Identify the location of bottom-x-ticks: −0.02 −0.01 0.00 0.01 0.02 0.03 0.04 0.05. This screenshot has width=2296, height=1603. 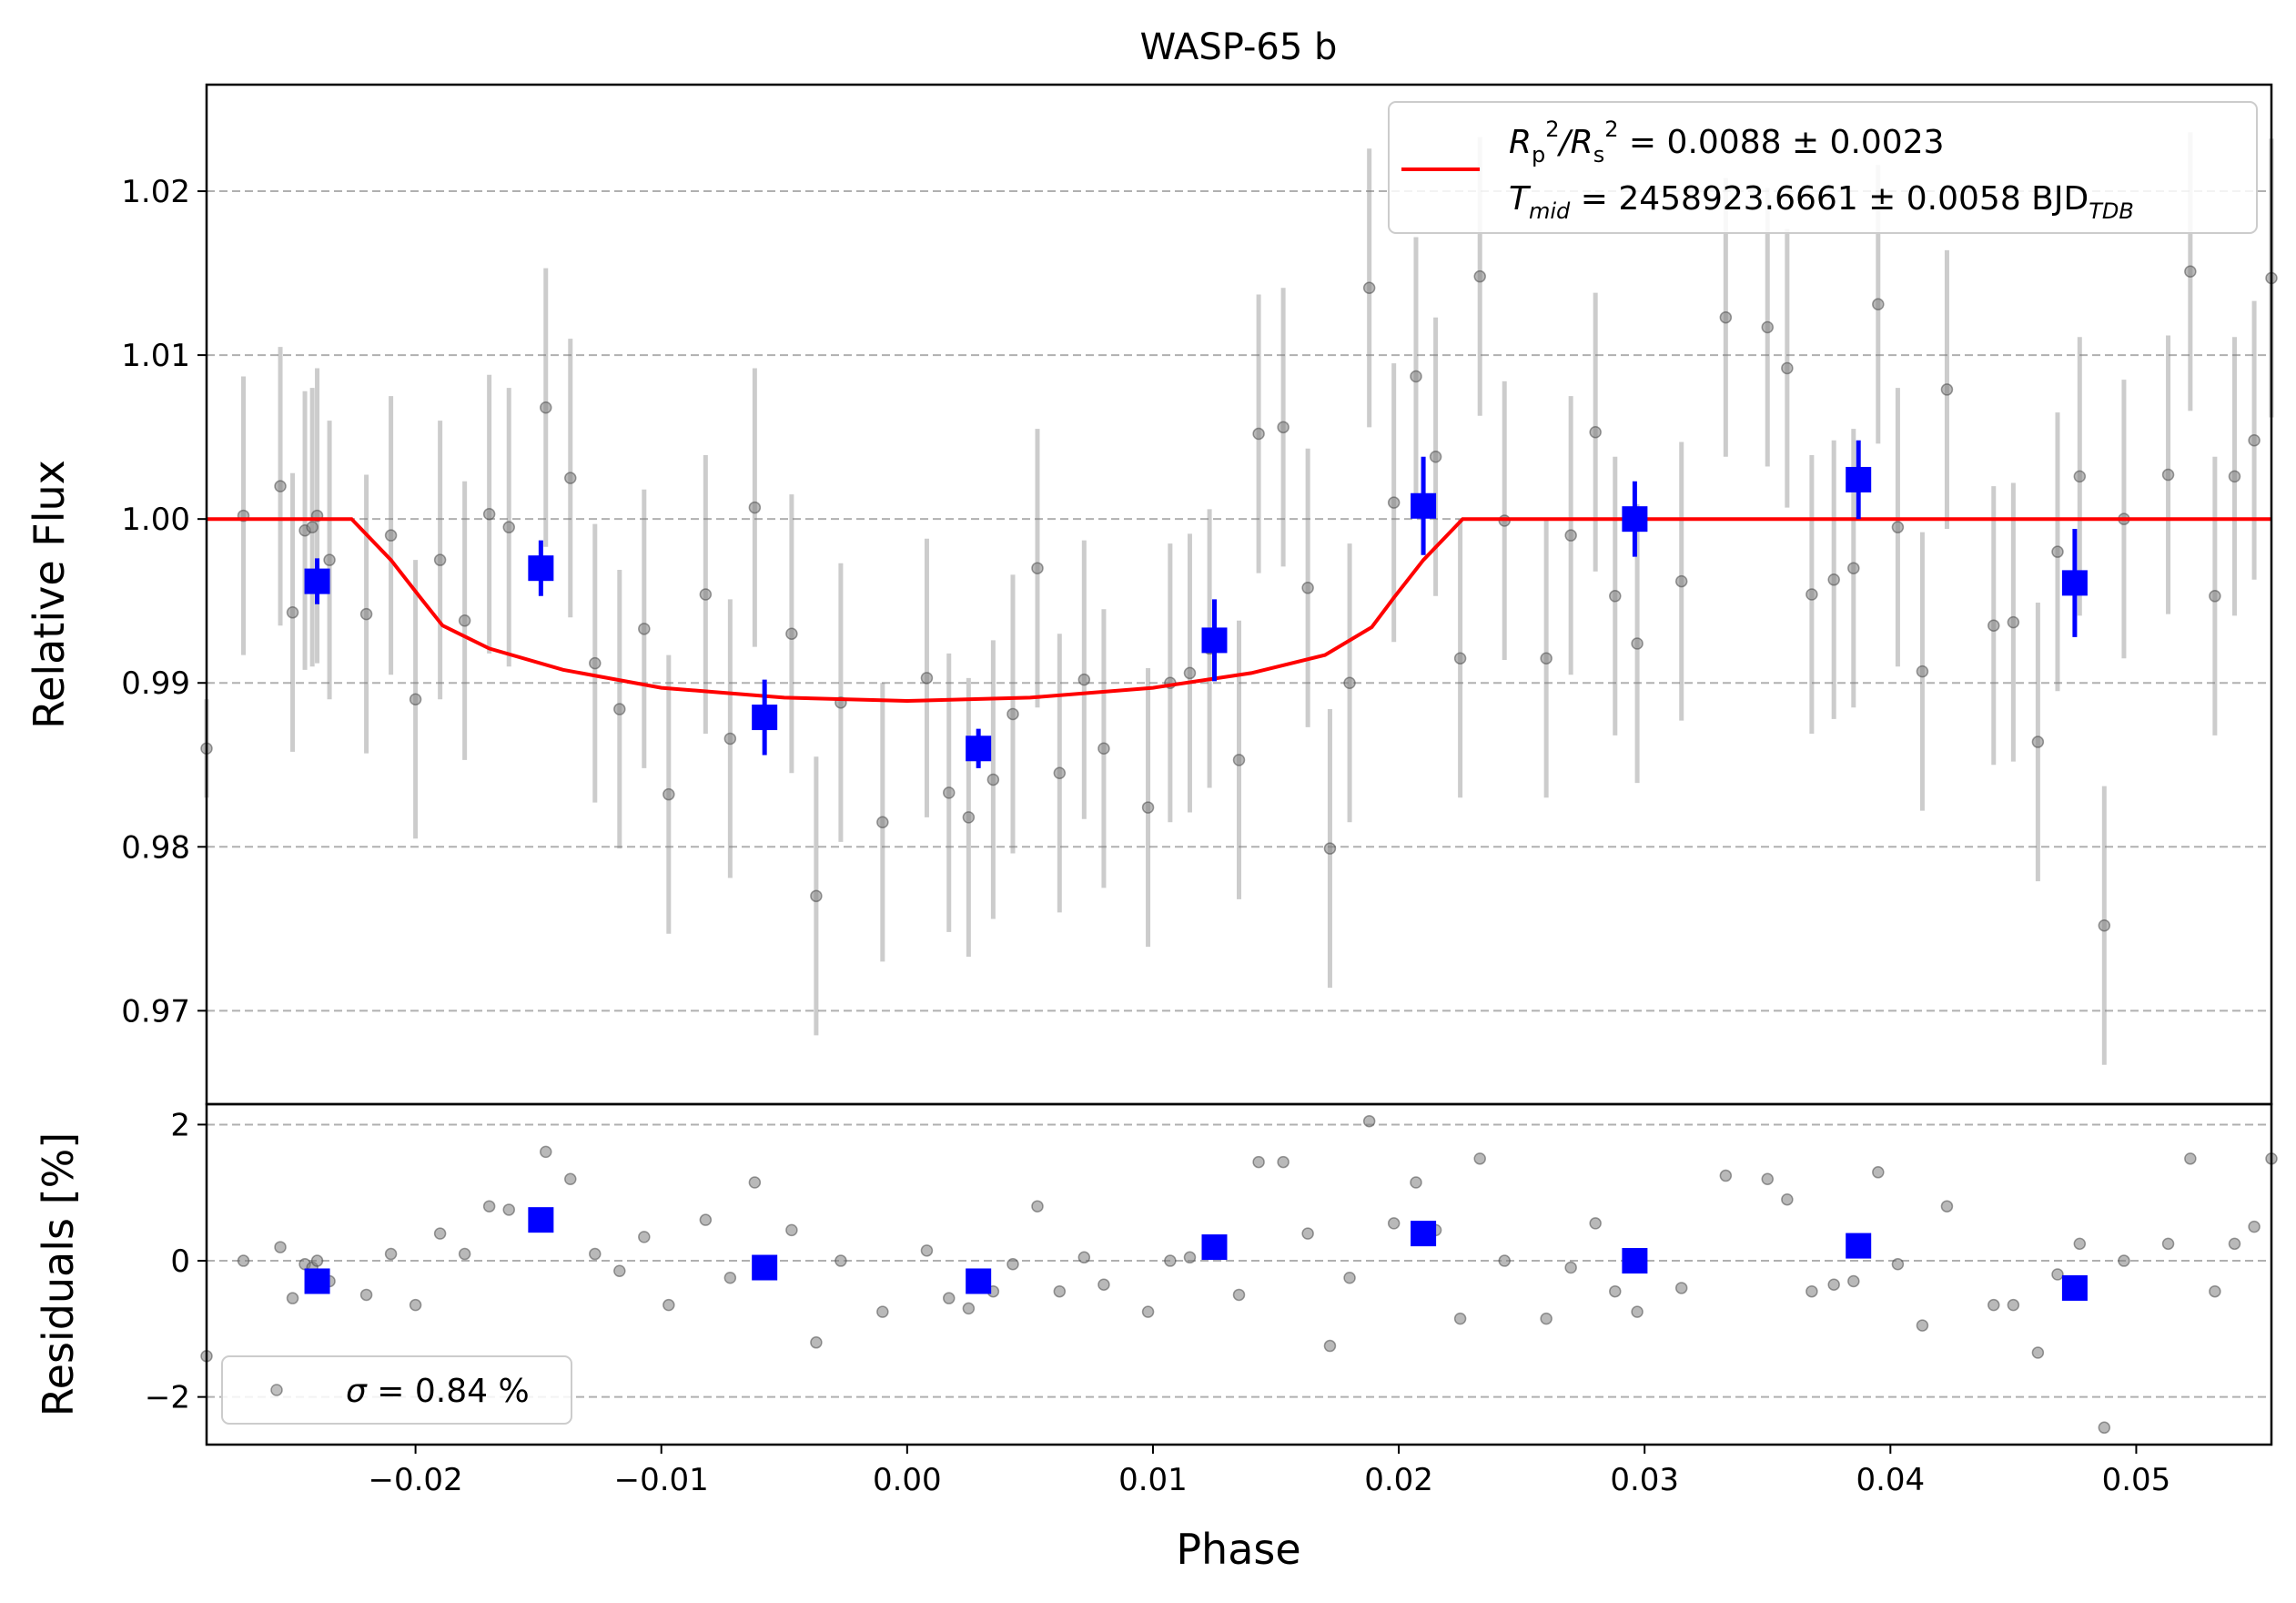
(1269, 1471).